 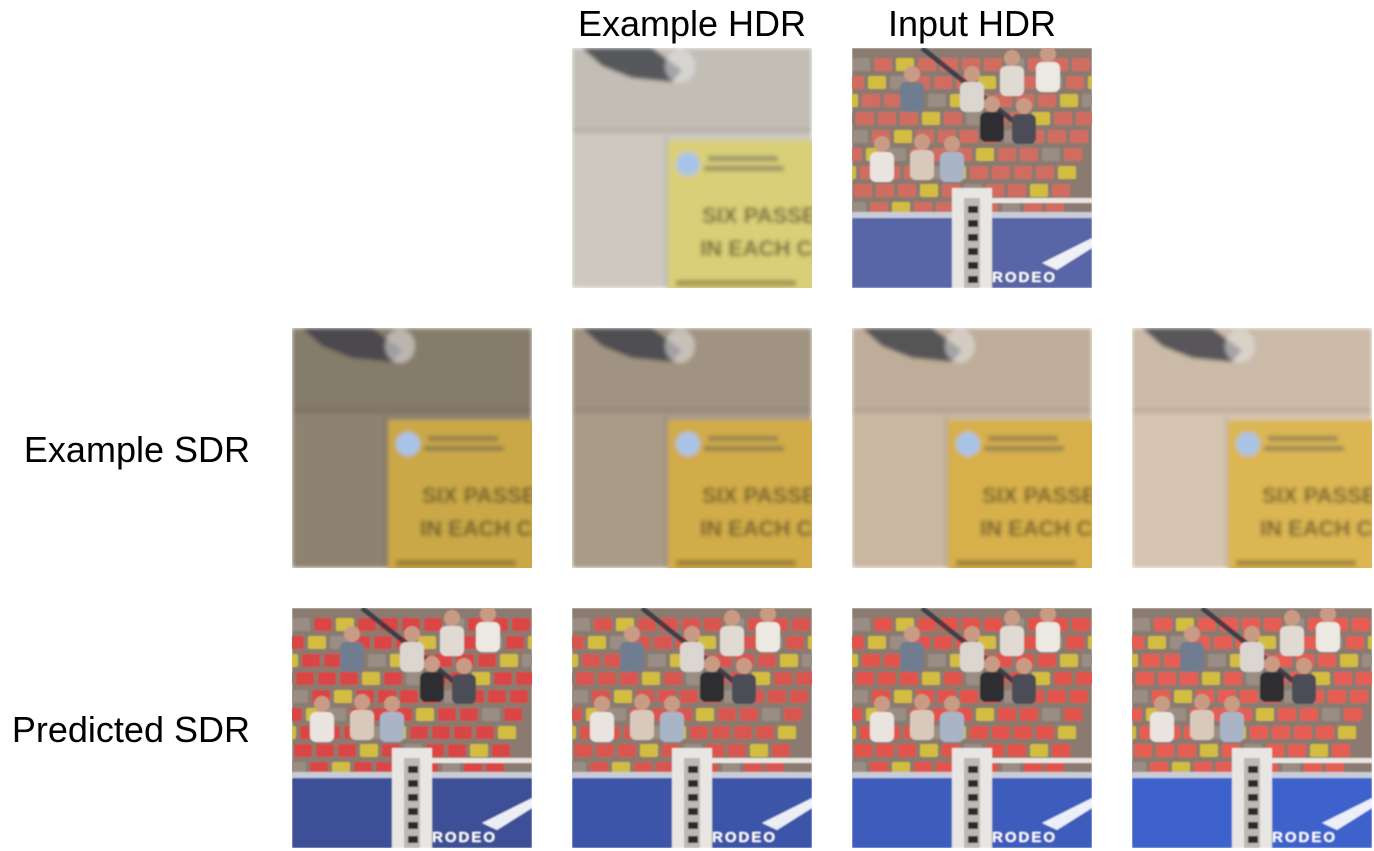 I want to click on predicted-sdr-image-2-graphic: RODEO, so click(x=692, y=728).